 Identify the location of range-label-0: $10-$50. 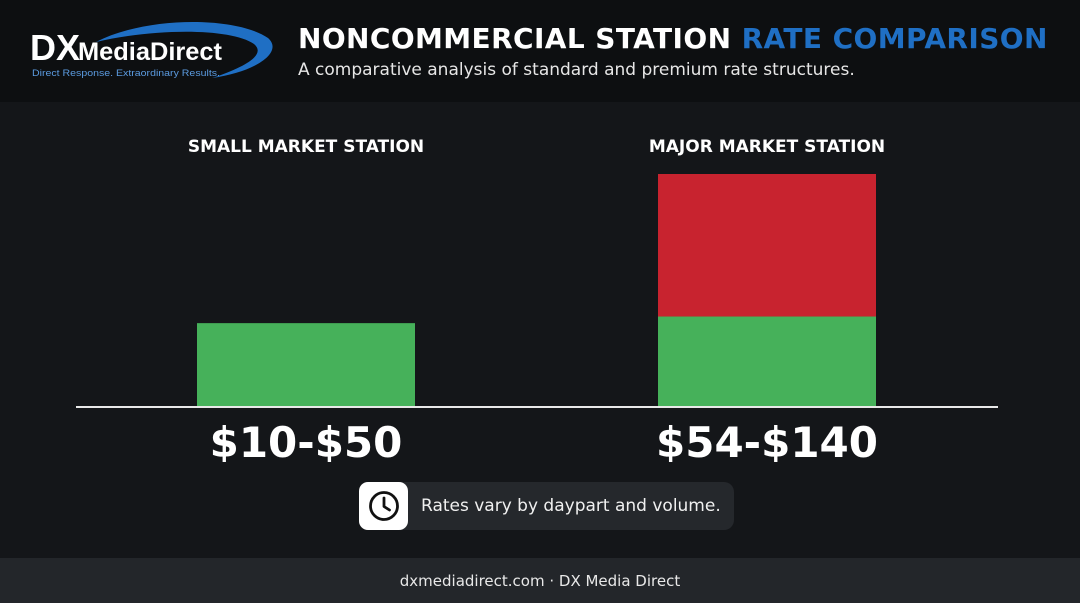
(306, 440).